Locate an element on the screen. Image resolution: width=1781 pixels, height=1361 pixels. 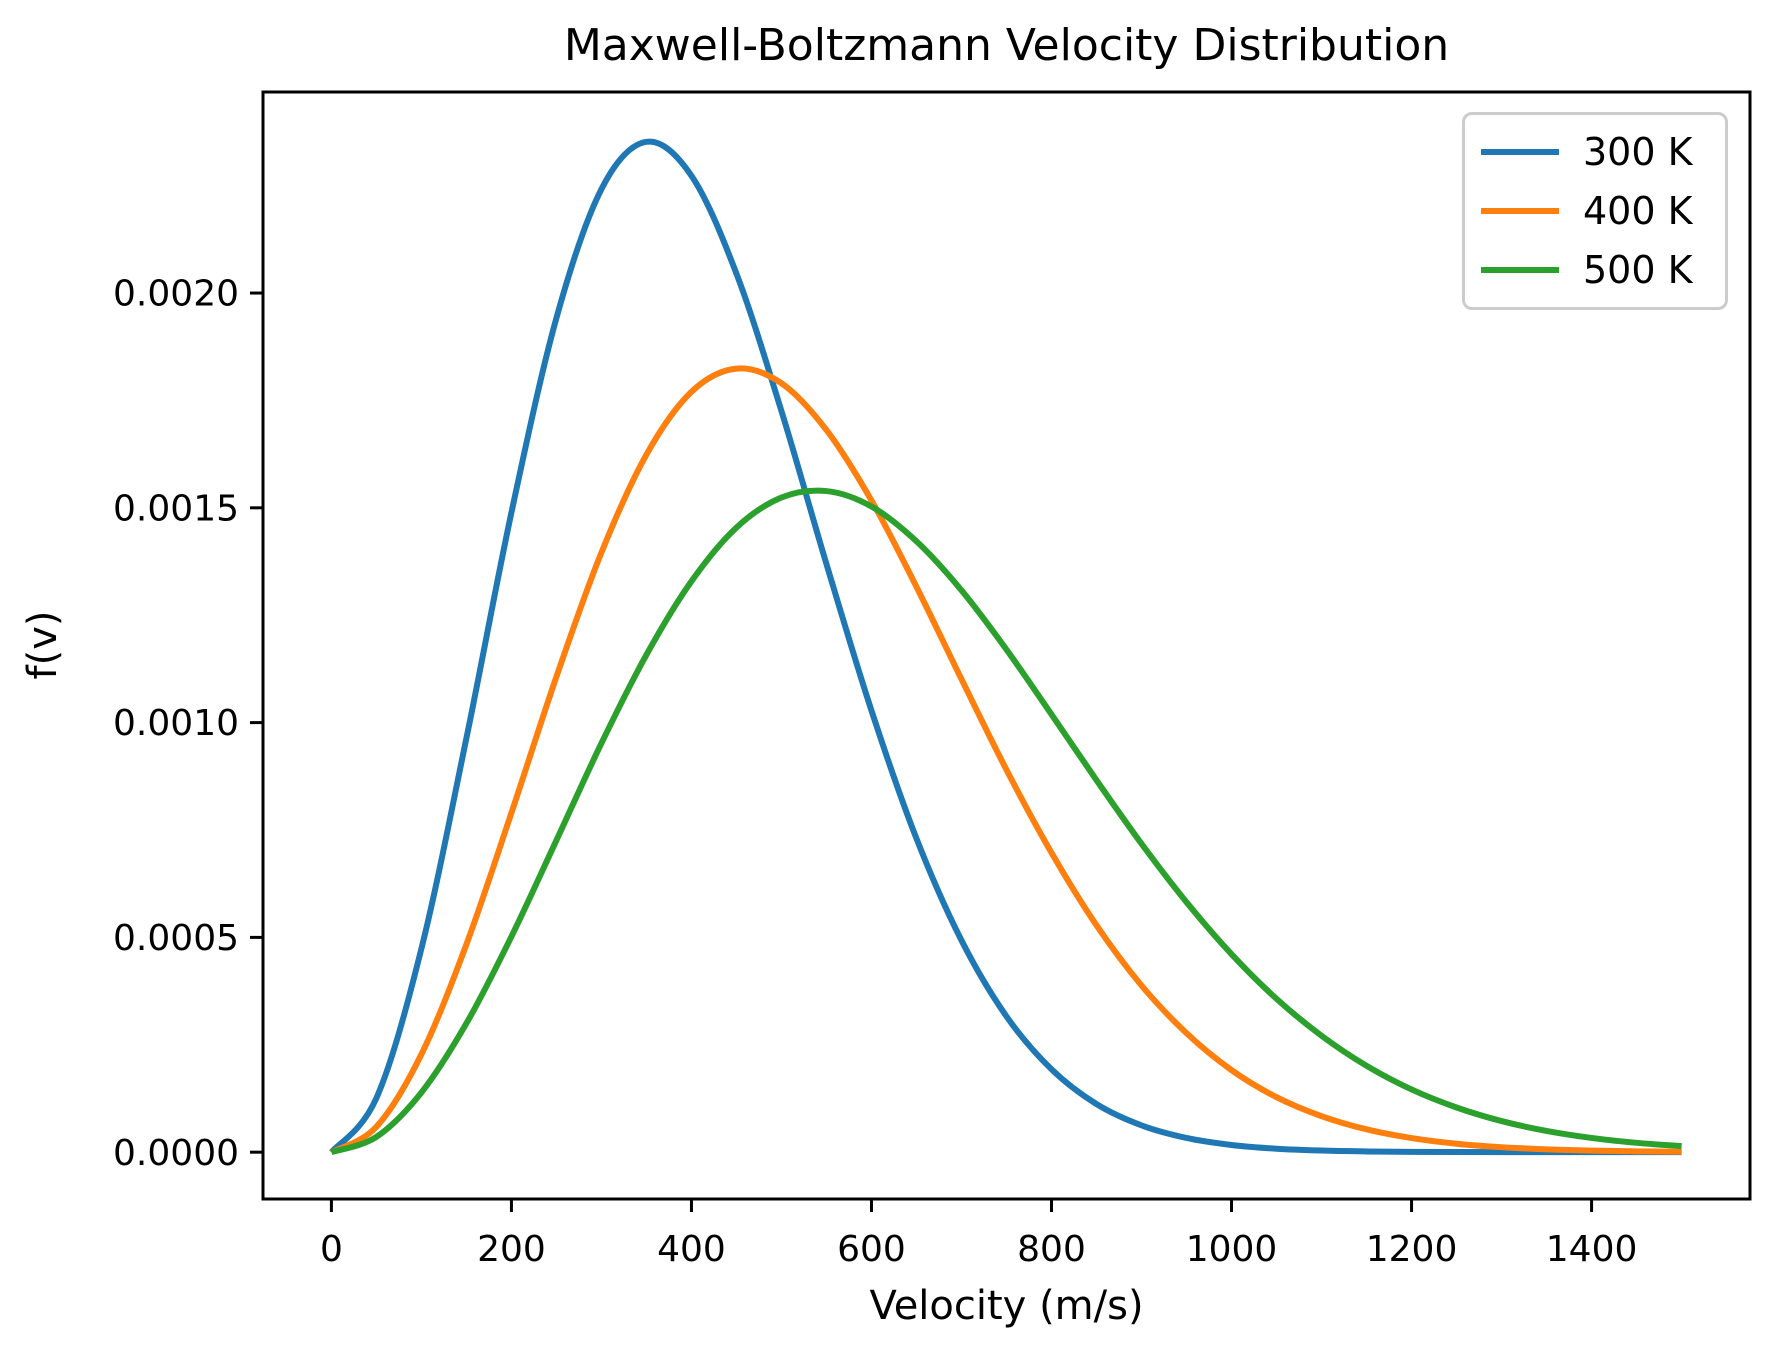
legend-entry: 500 K is located at coordinates (1595, 270).